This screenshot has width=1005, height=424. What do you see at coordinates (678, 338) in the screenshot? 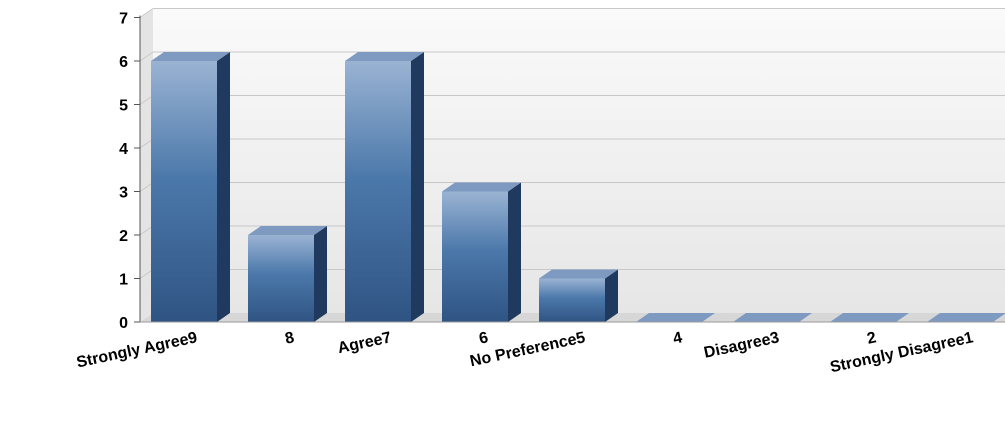
I see `x-tick-label: 4` at bounding box center [678, 338].